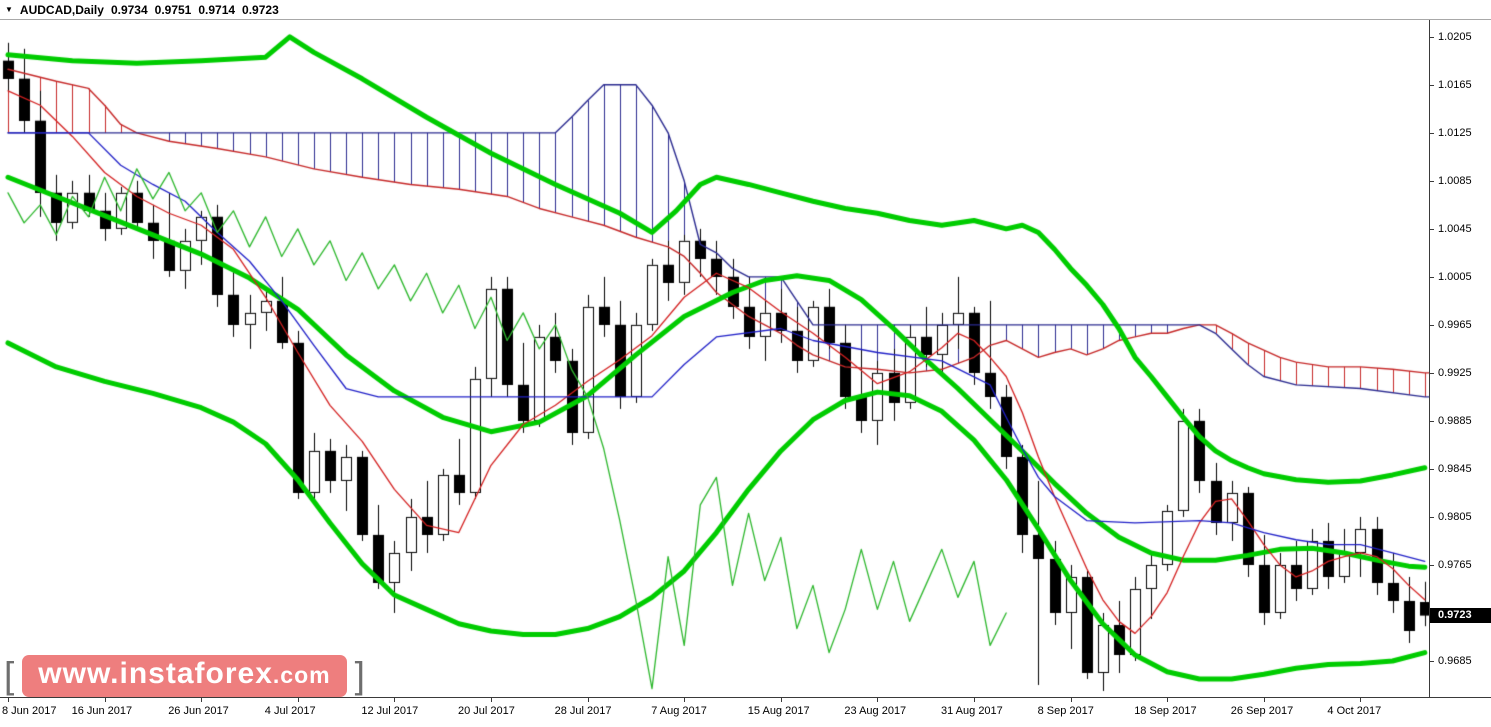  Describe the element at coordinates (1455, 180) in the screenshot. I see `price-axis-label: 1.0085` at that location.